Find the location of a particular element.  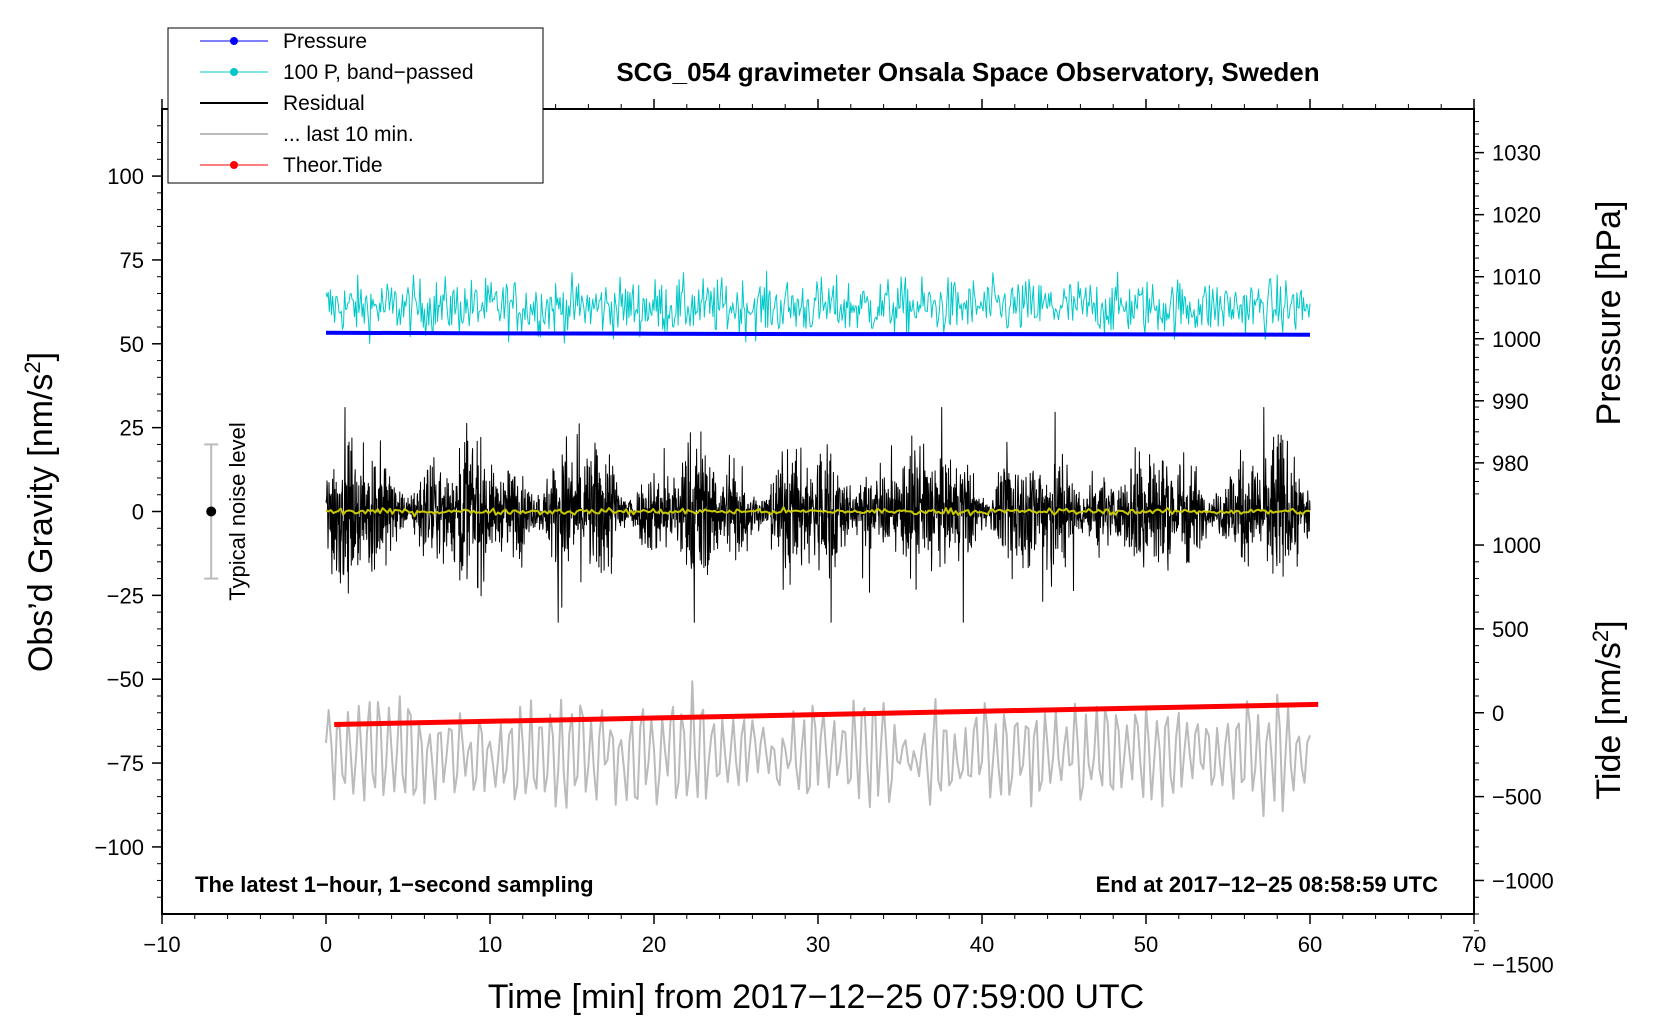

pressure-tick-label: 990 is located at coordinates (1510, 401).